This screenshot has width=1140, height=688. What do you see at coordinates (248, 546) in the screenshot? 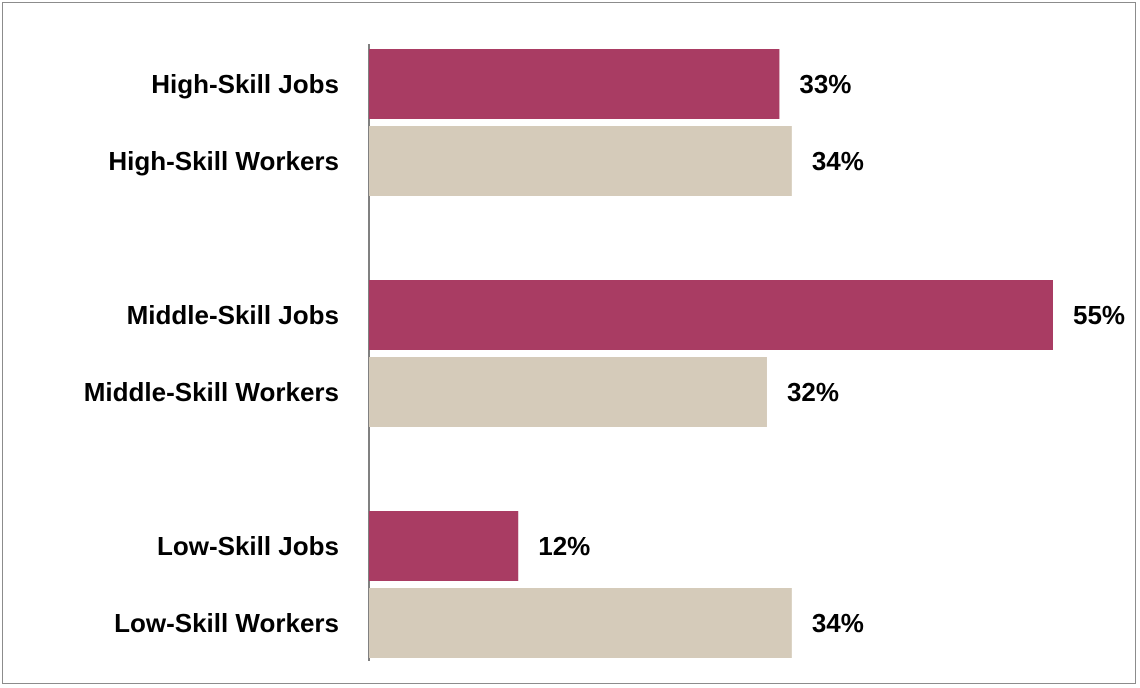
I see `category-label: Low-Skill Jobs` at bounding box center [248, 546].